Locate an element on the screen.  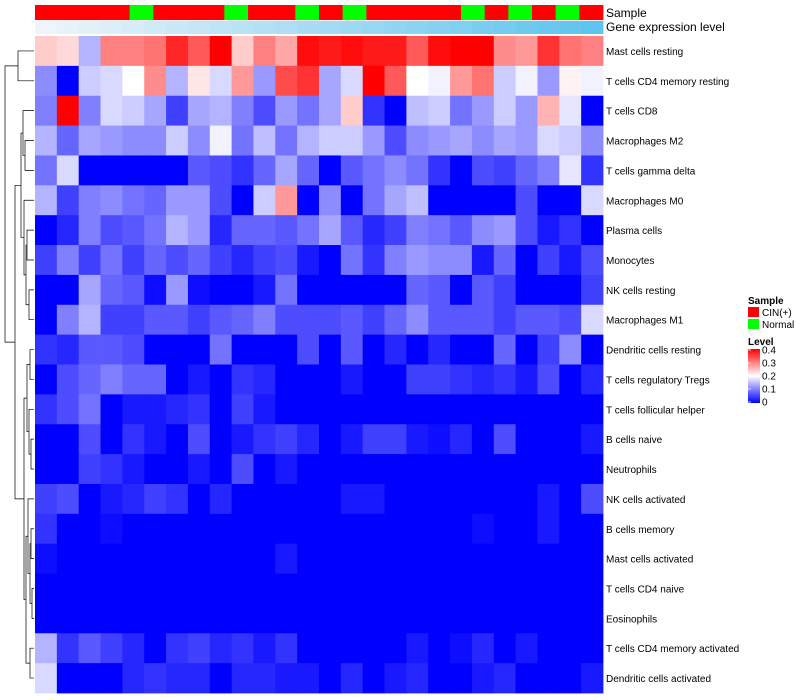
legend-label-normal: Normal is located at coordinates (778, 325).